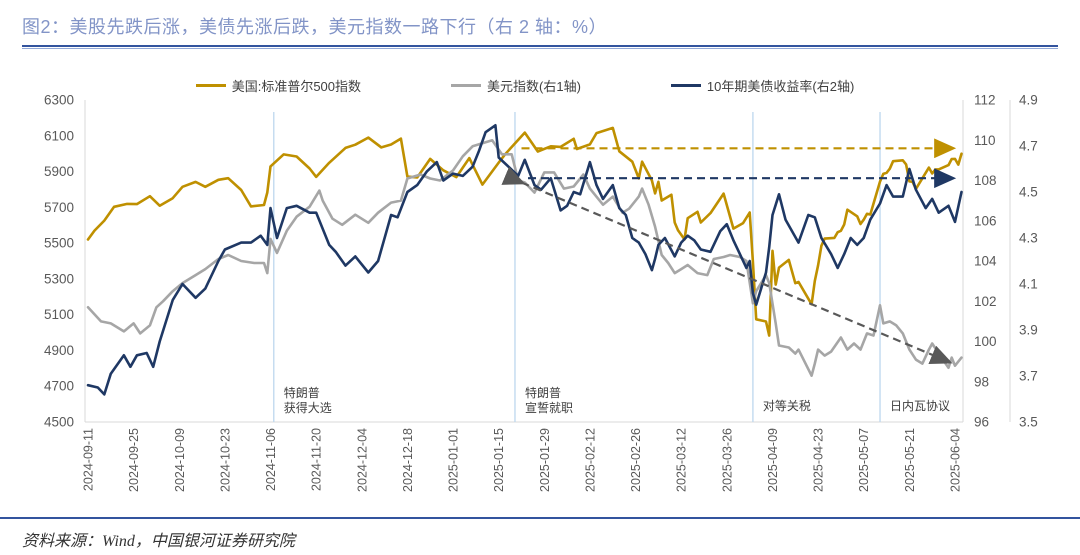 Image resolution: width=1080 pixels, height=555 pixels. Describe the element at coordinates (985, 100) in the screenshot. I see `svg-text: 112` at that location.